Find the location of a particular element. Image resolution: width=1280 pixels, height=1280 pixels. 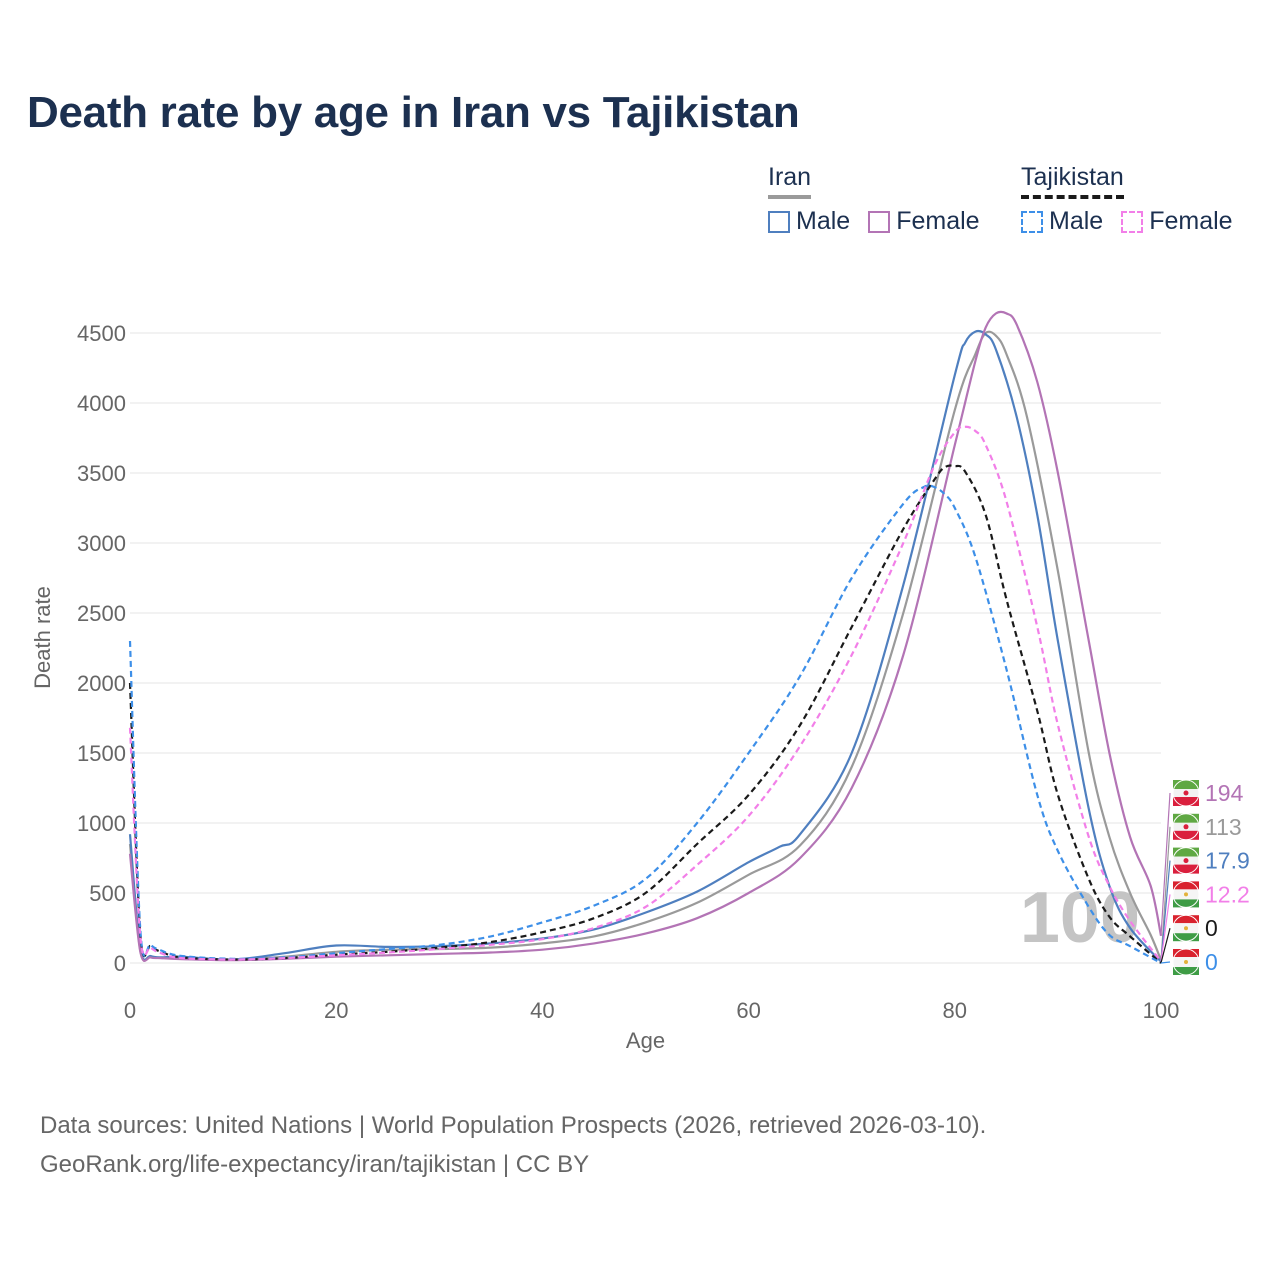

end-connector-iran-female is located at coordinates (1165, 864).